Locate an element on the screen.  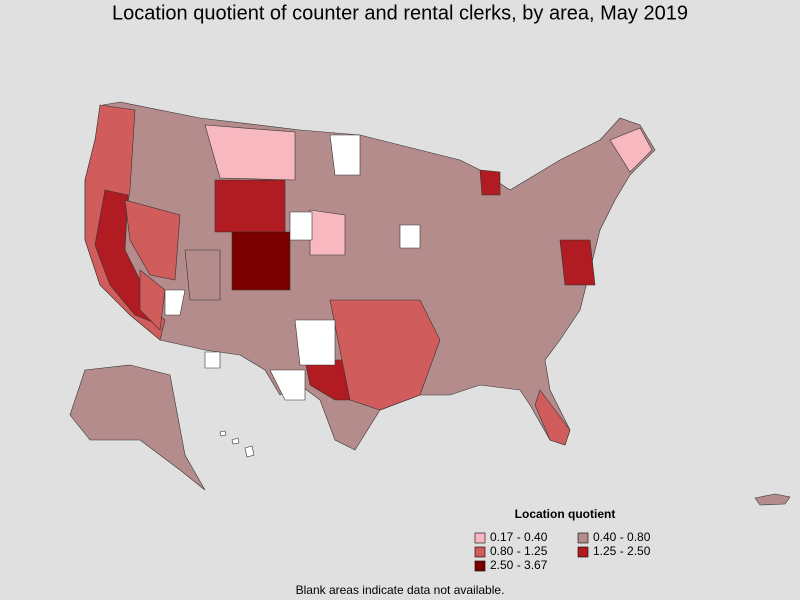
legend-label: 0.40 - 0.80 is located at coordinates (622, 537).